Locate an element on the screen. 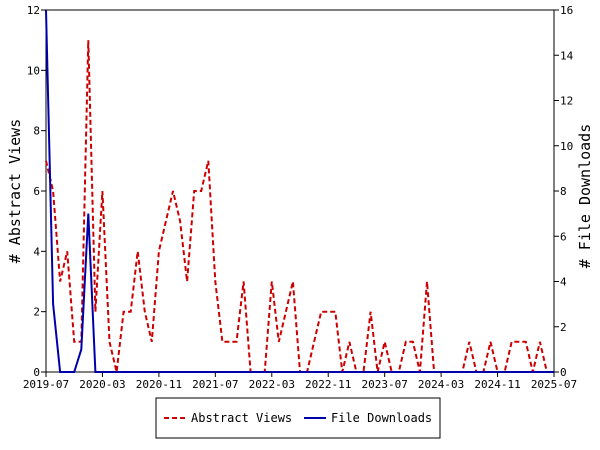  legend-label-file-downloads: File Downloads is located at coordinates (381, 418).